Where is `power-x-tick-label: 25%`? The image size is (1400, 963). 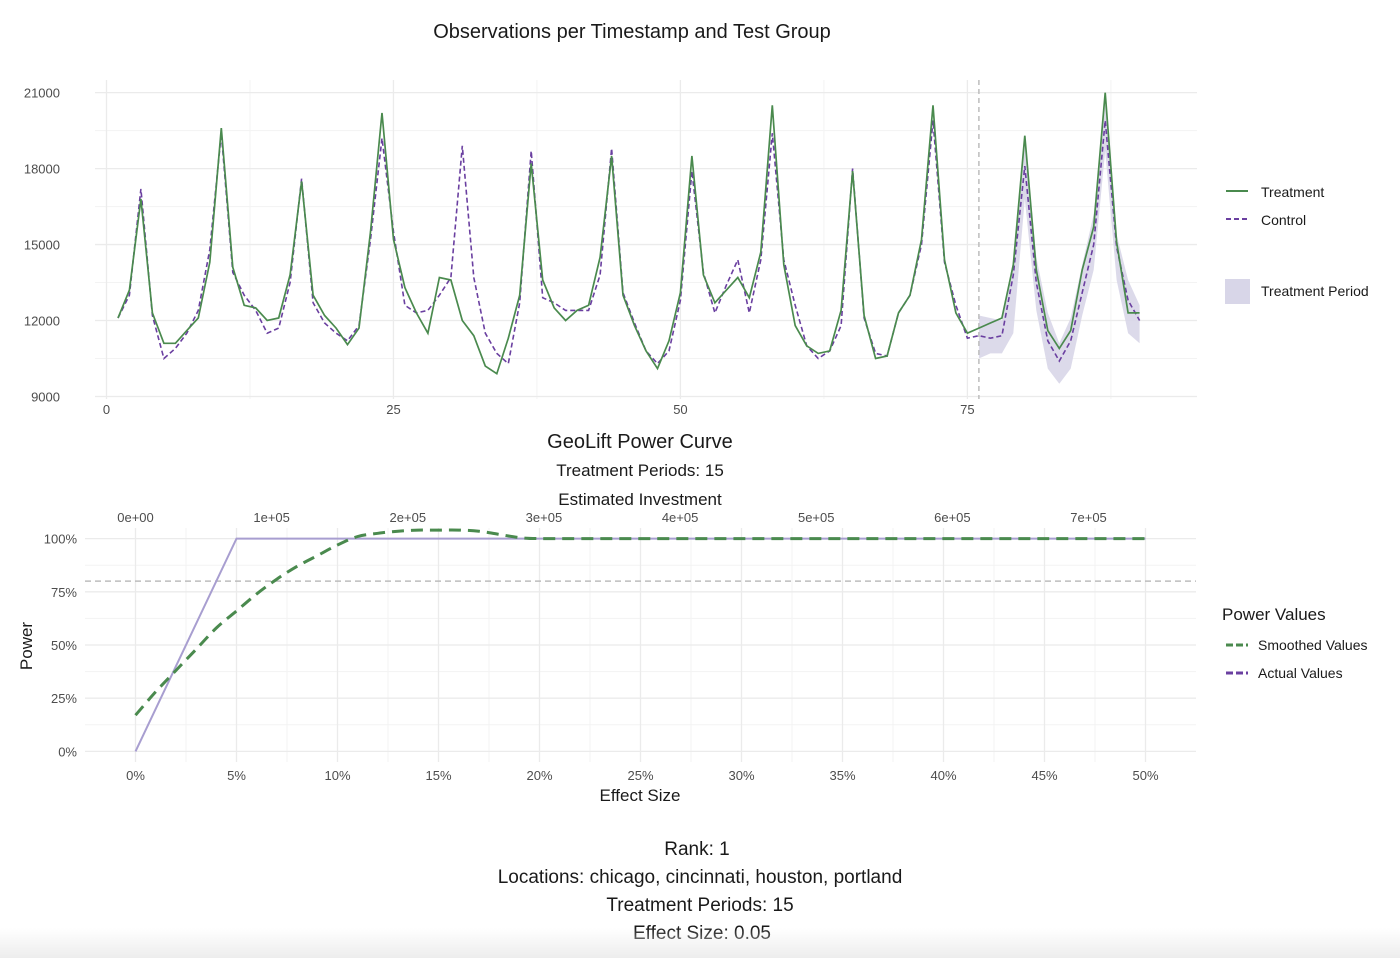 power-x-tick-label: 25% is located at coordinates (640, 775).